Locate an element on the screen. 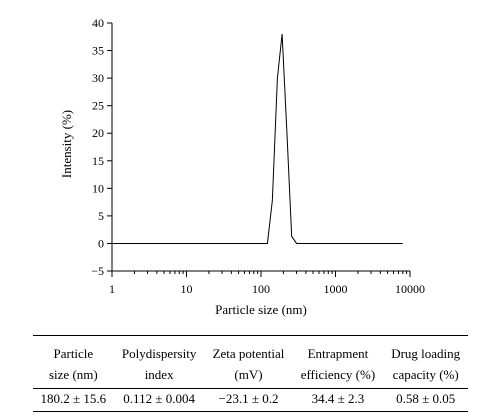 The height and width of the screenshot is (418, 503). cell-zeta-potential: −23.1 ± 0.2 is located at coordinates (248, 398).